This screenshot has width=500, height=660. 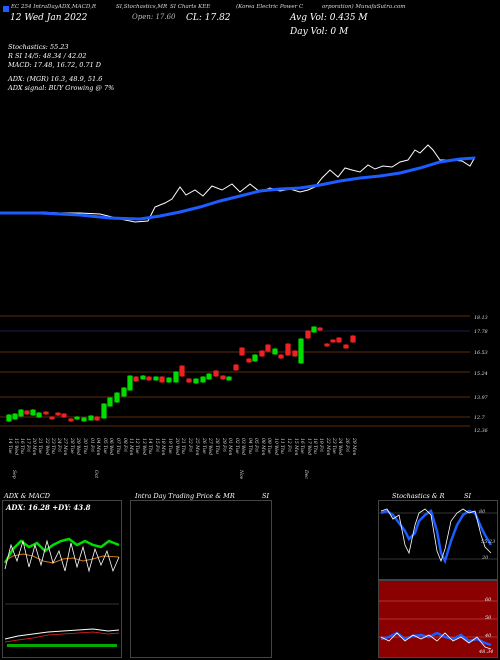 What do you see at coordinates (315, 446) in the screenshot?
I see `x-axis-date-label: 18 Thu` at bounding box center [315, 446].